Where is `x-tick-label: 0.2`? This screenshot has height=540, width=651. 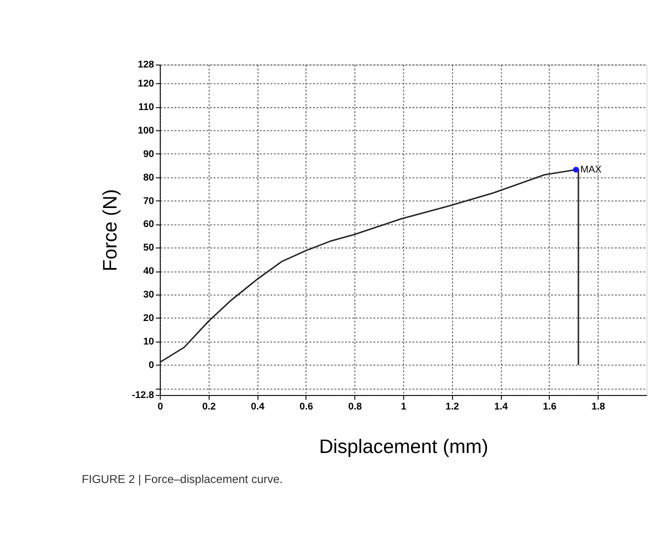 x-tick-label: 0.2 is located at coordinates (209, 407).